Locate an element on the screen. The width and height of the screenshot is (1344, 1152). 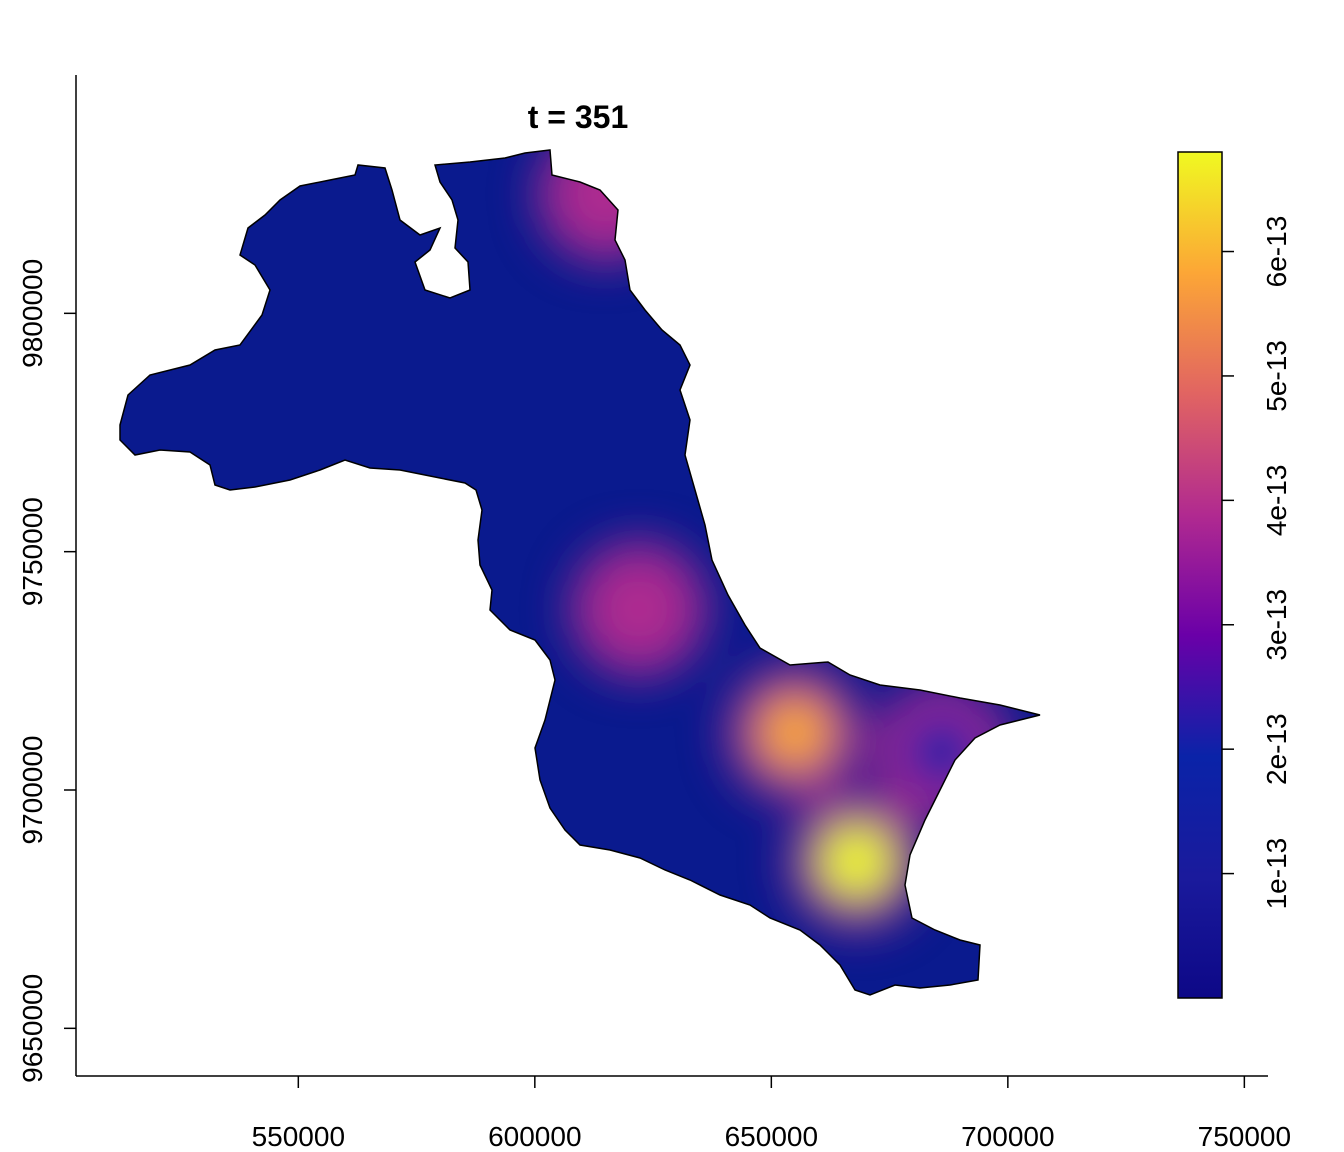
y-tick-label: 9750000 is located at coordinates (32, 551).